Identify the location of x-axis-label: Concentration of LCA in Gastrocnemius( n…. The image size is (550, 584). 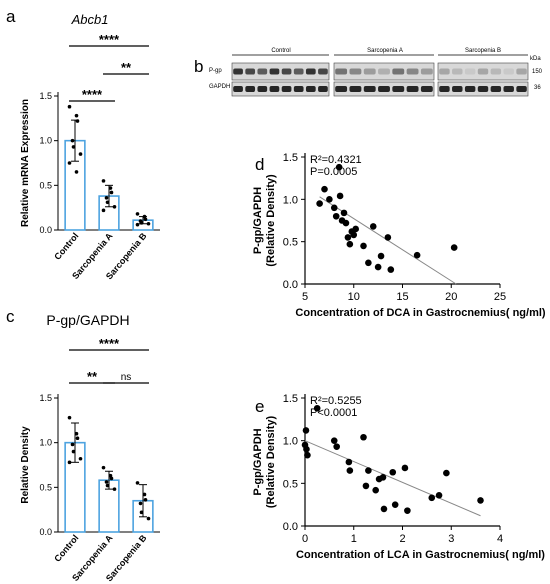
(420, 555).